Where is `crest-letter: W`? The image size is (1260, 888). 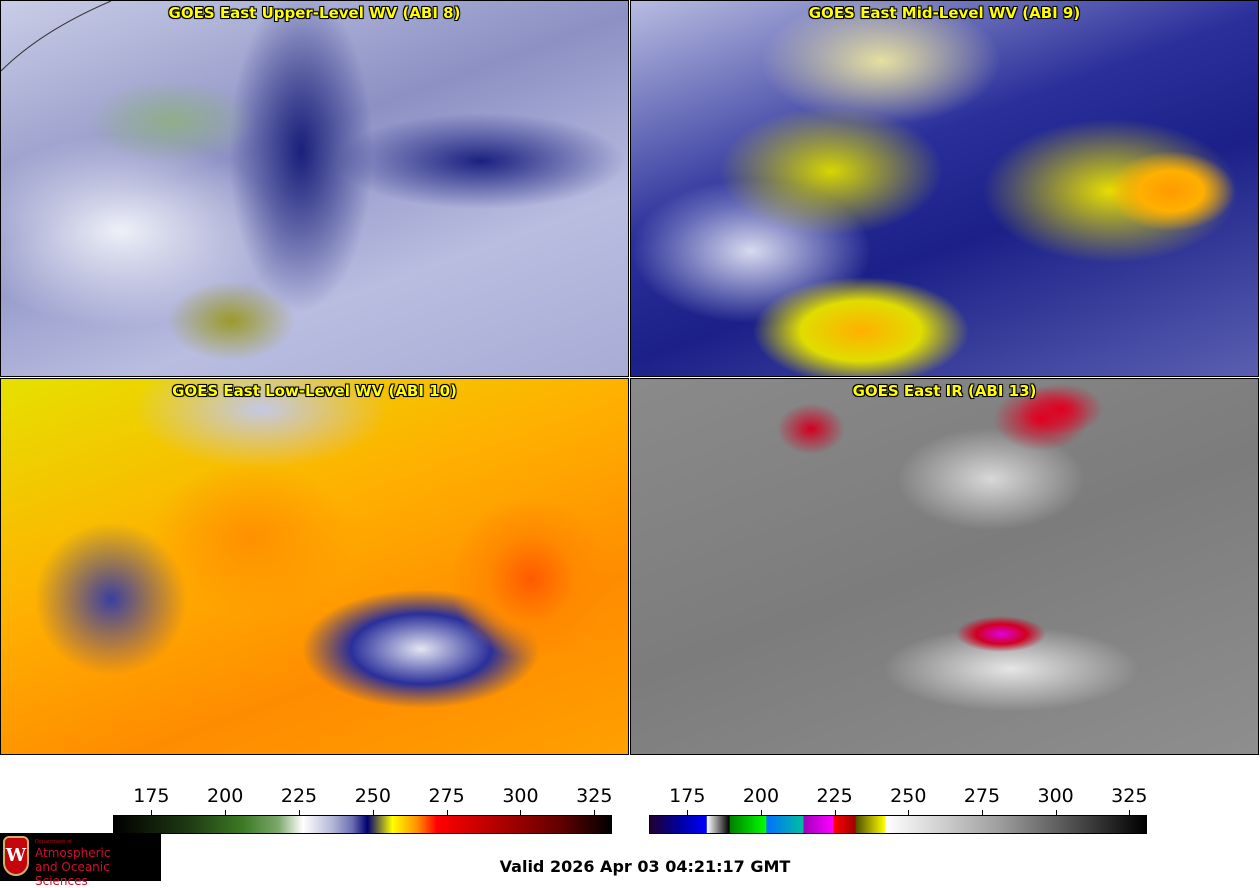
crest-letter: W is located at coordinates (16, 855).